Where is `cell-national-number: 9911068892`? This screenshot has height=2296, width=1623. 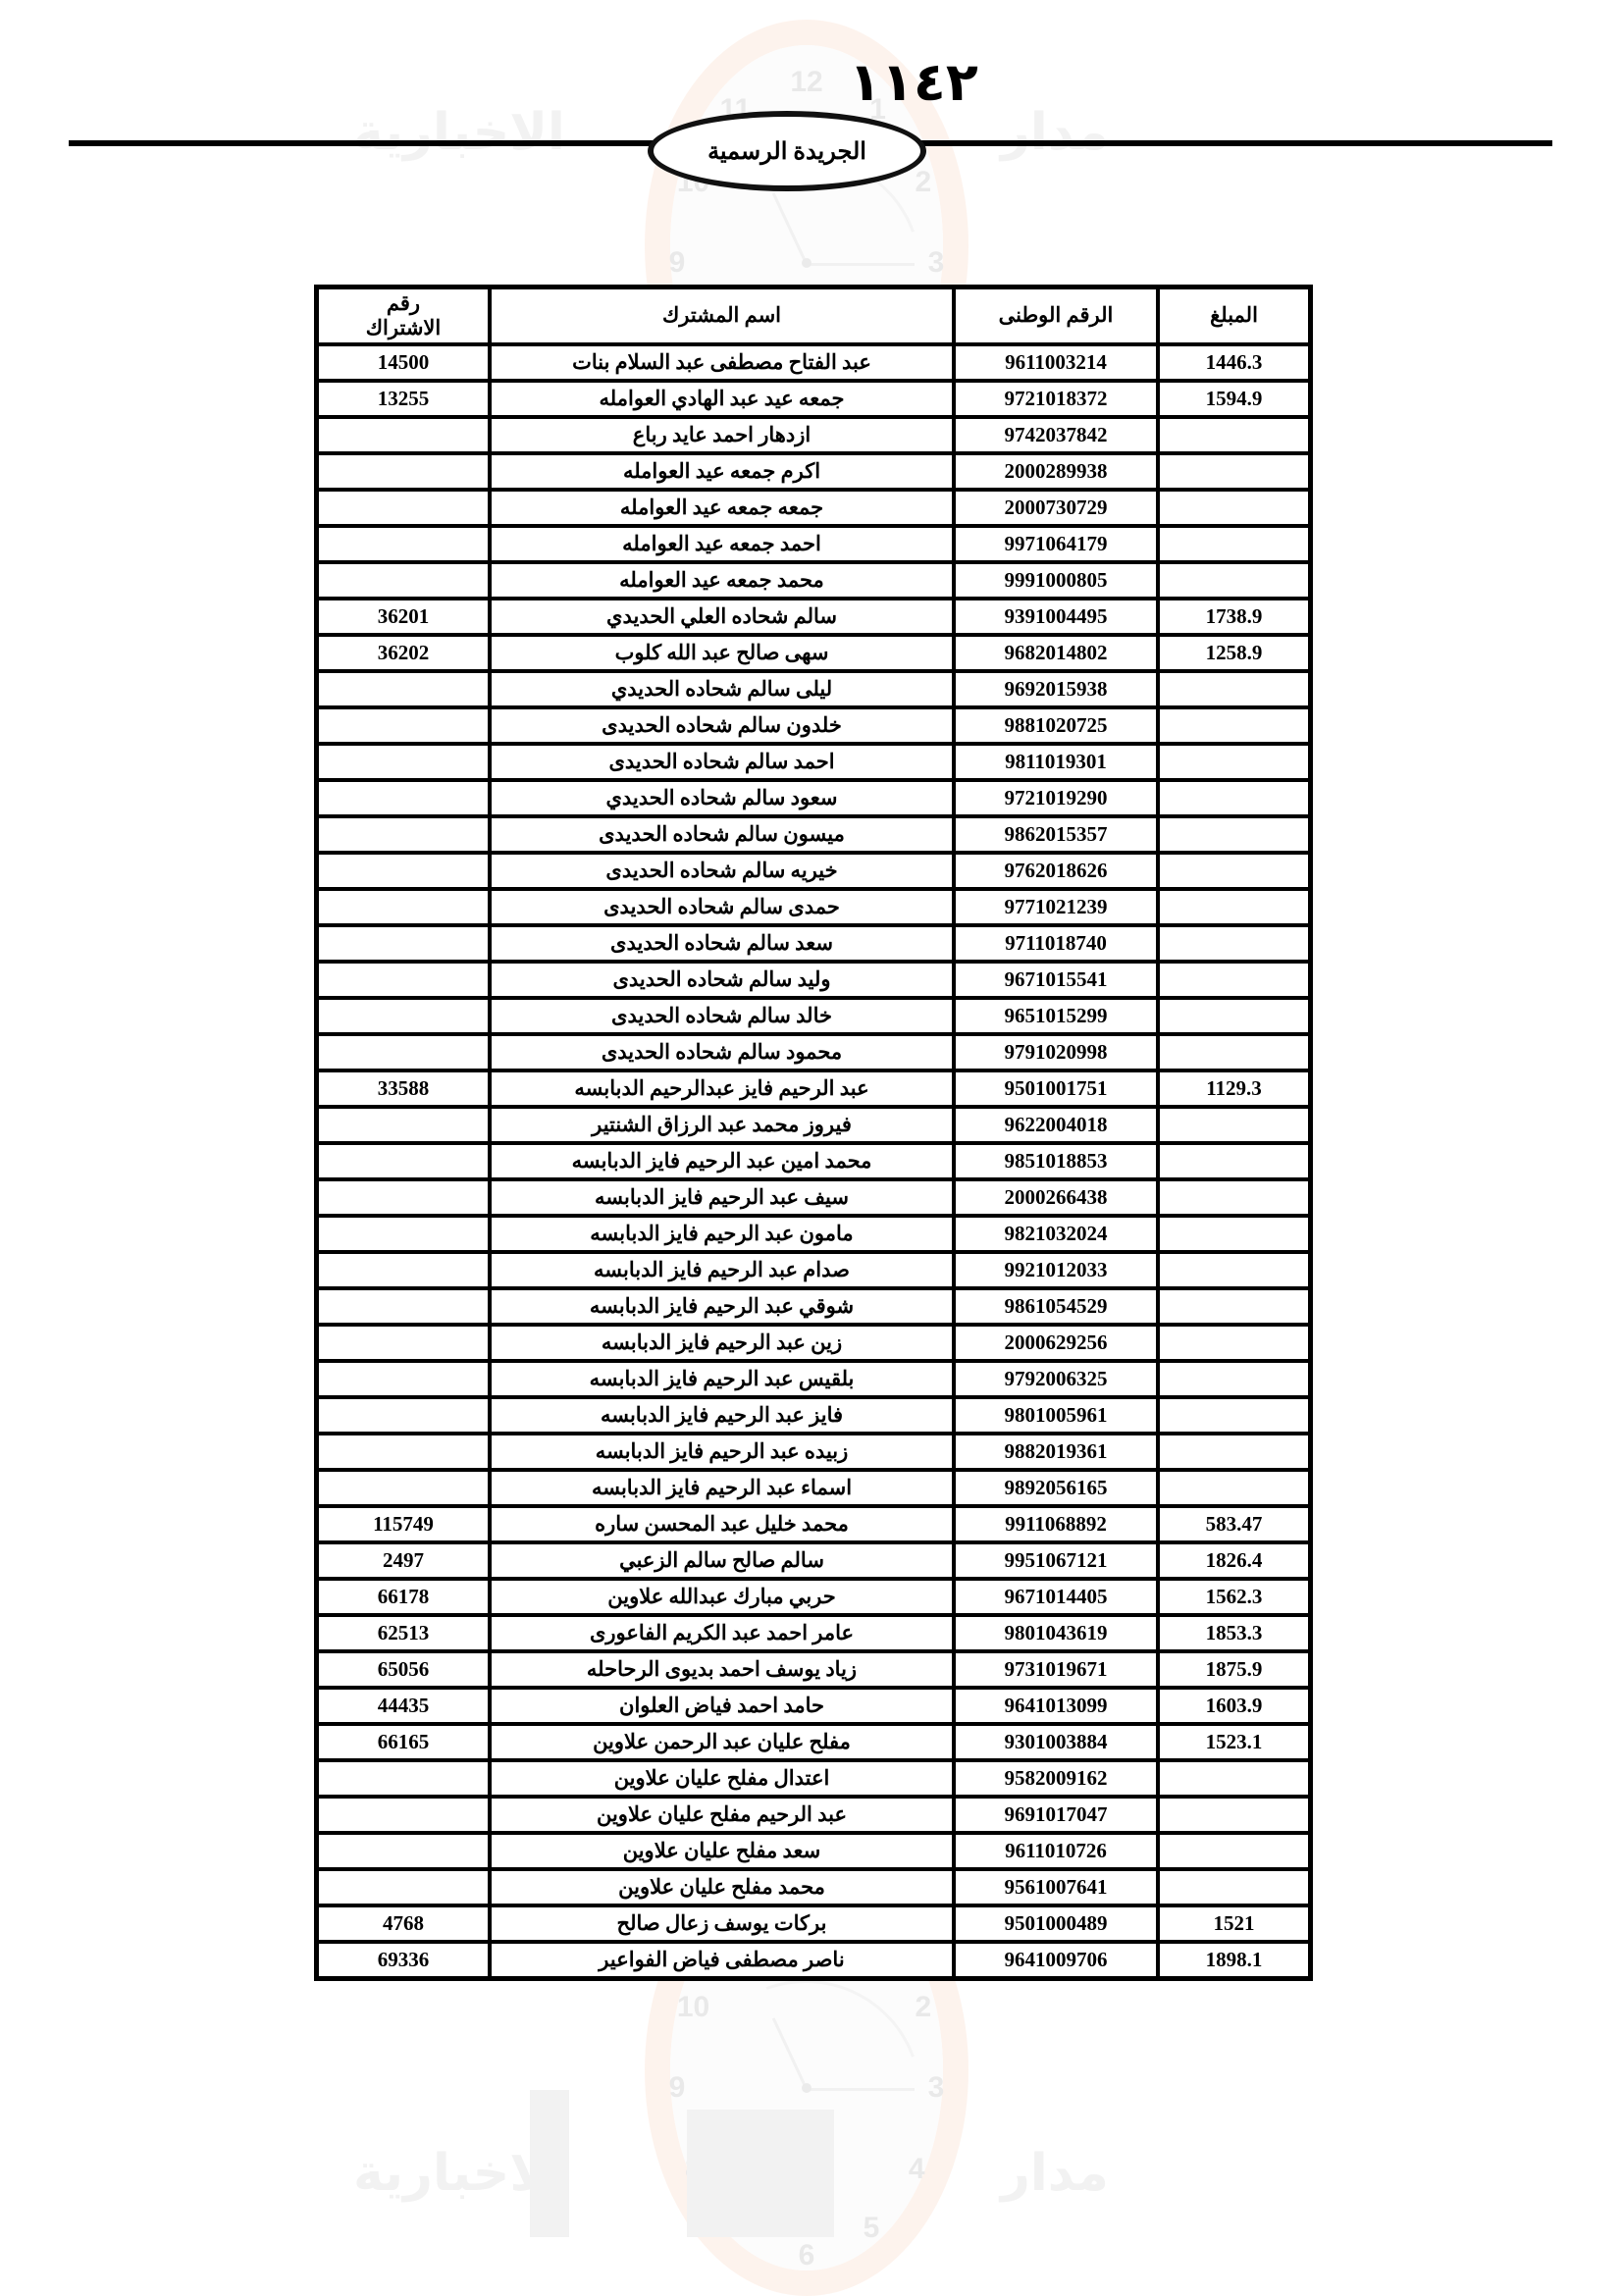 cell-national-number: 9911068892 is located at coordinates (1056, 1523).